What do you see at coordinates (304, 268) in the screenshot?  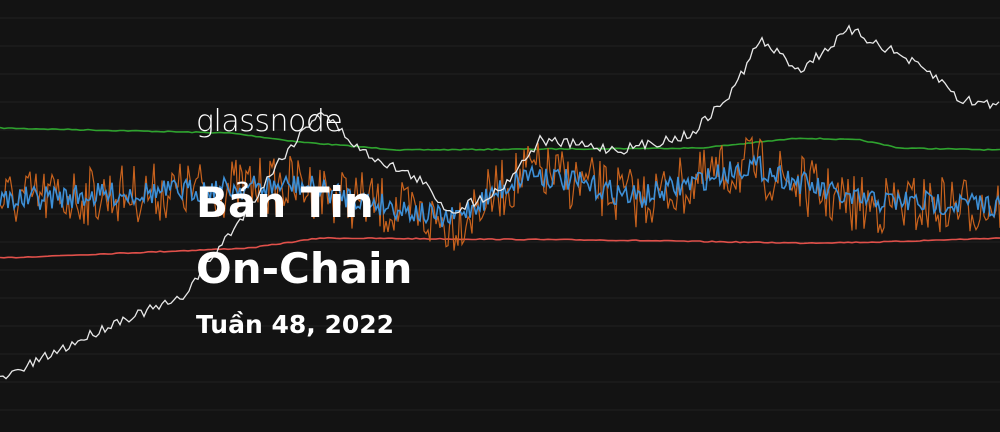 I see `title-line: On-Chain` at bounding box center [304, 268].